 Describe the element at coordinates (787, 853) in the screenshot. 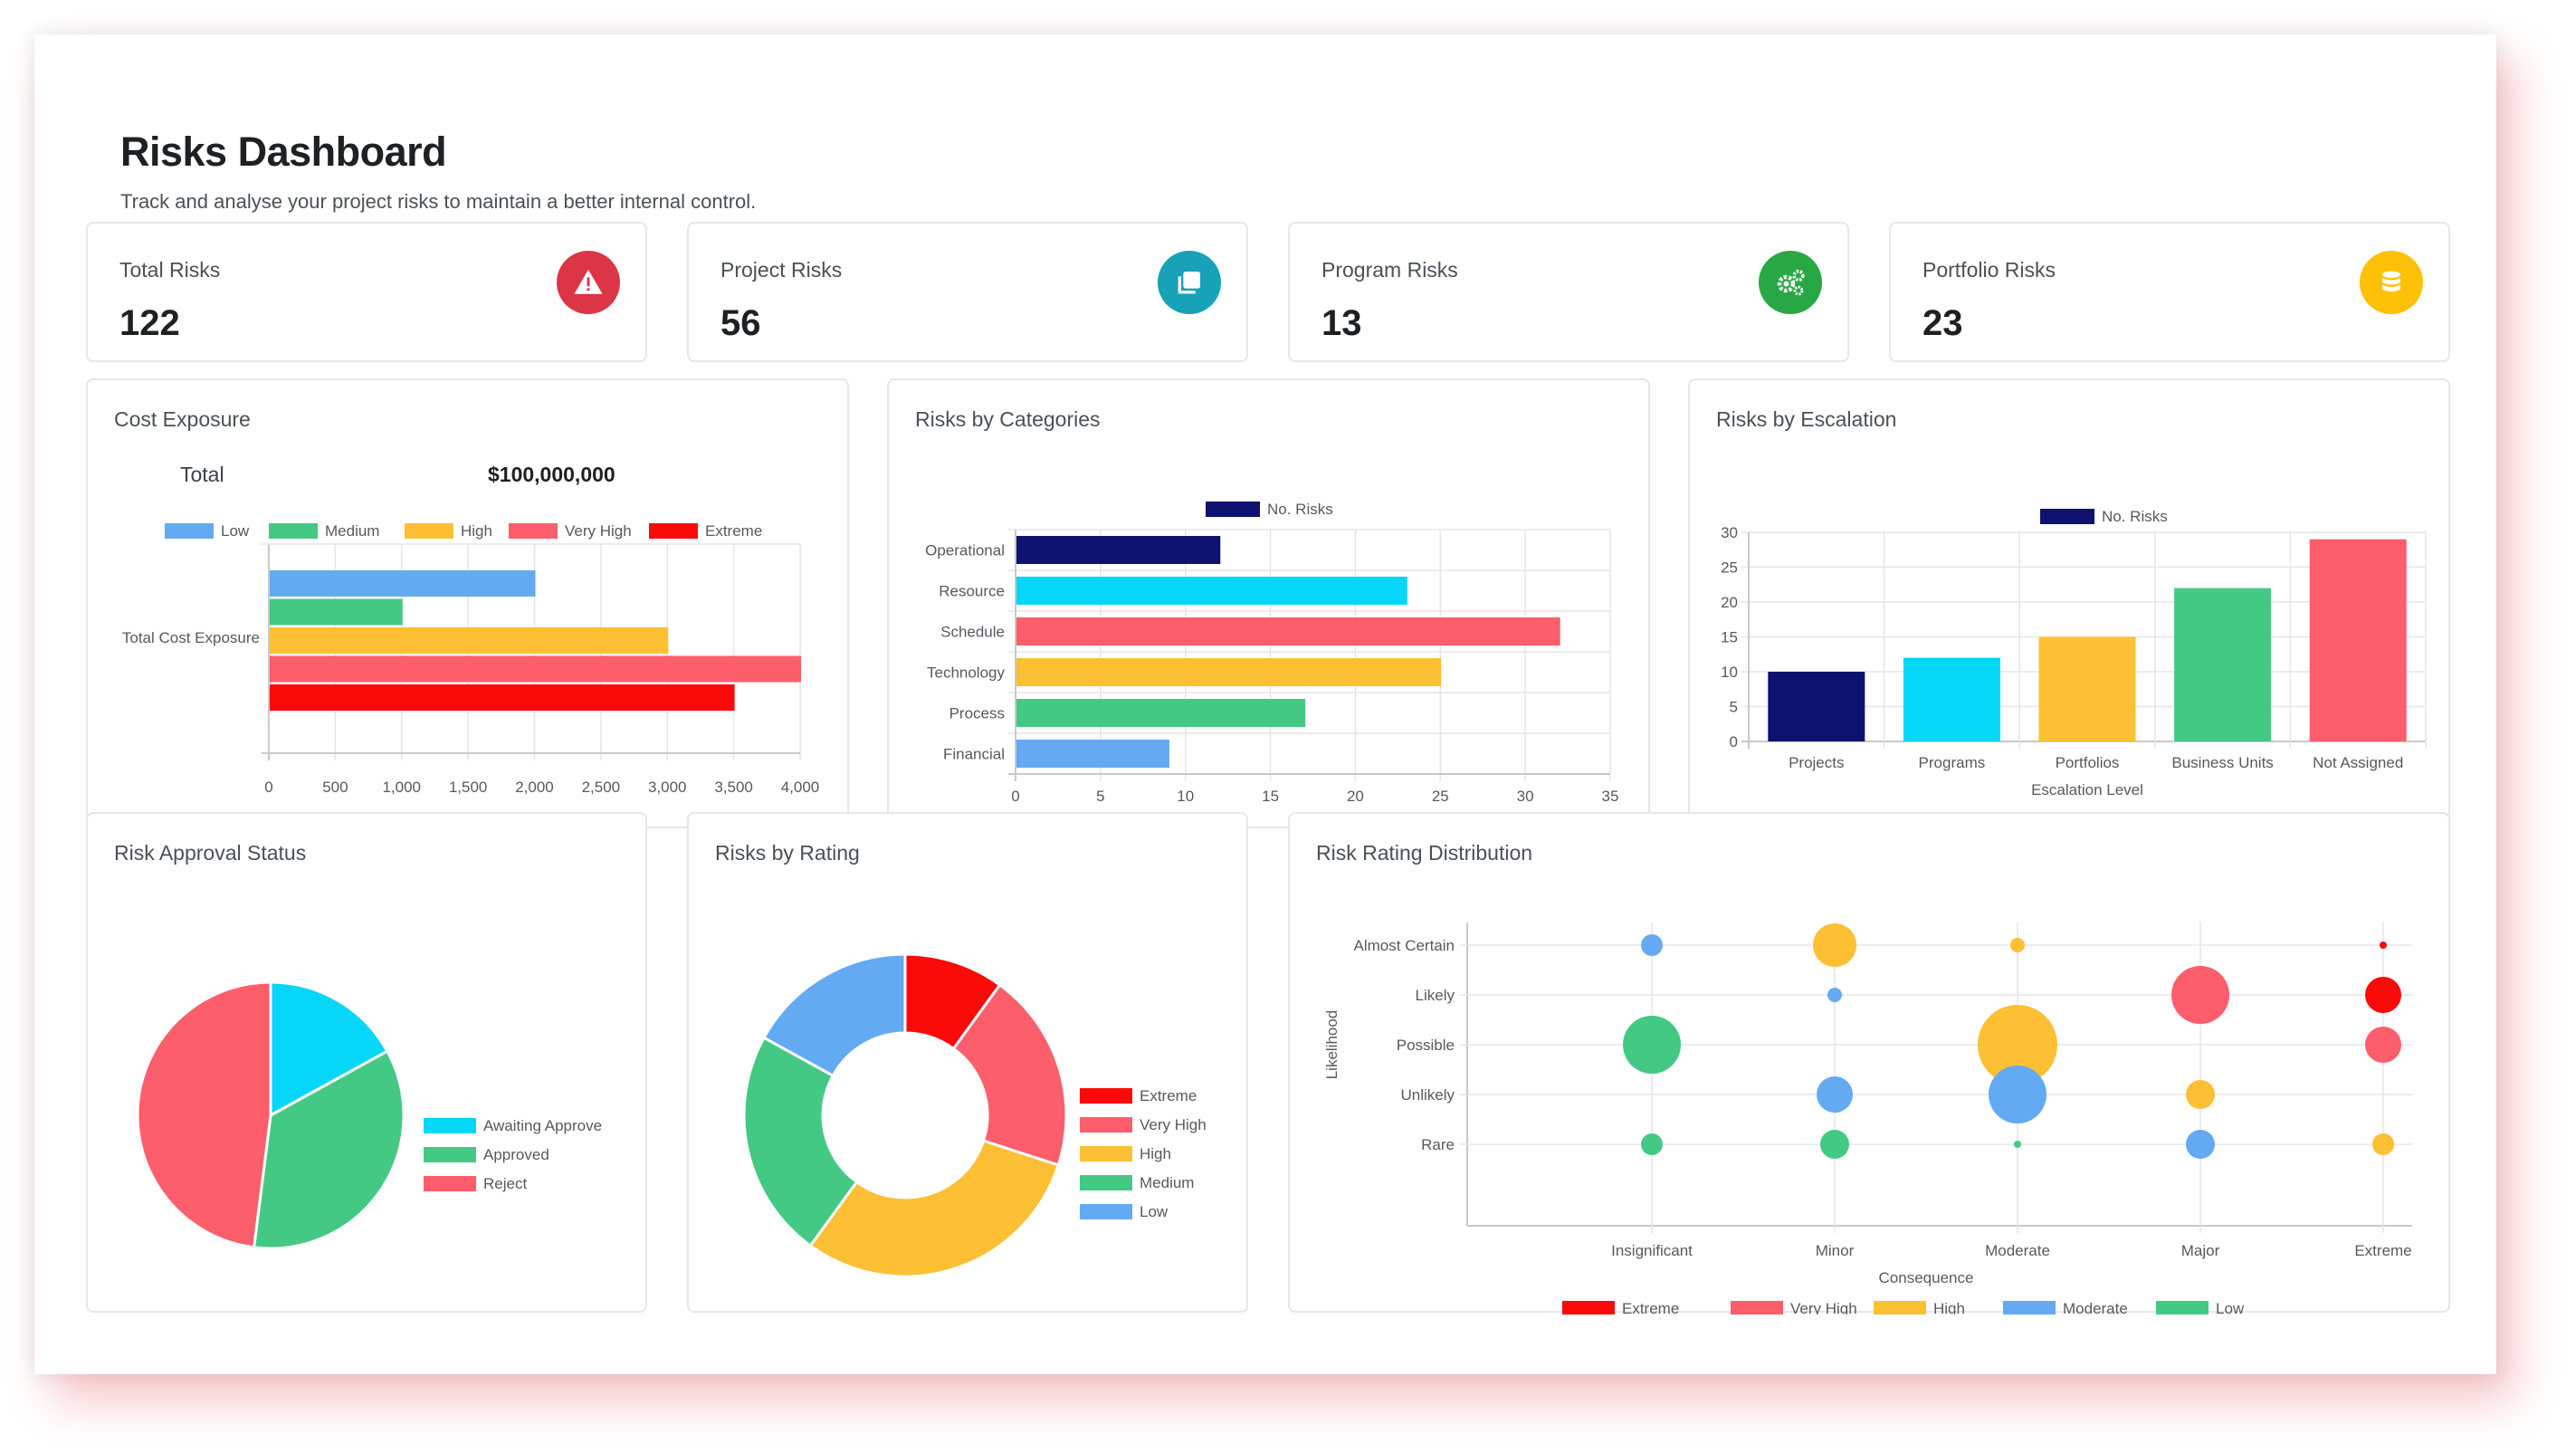

I see `card-title: Risks by Rating` at that location.